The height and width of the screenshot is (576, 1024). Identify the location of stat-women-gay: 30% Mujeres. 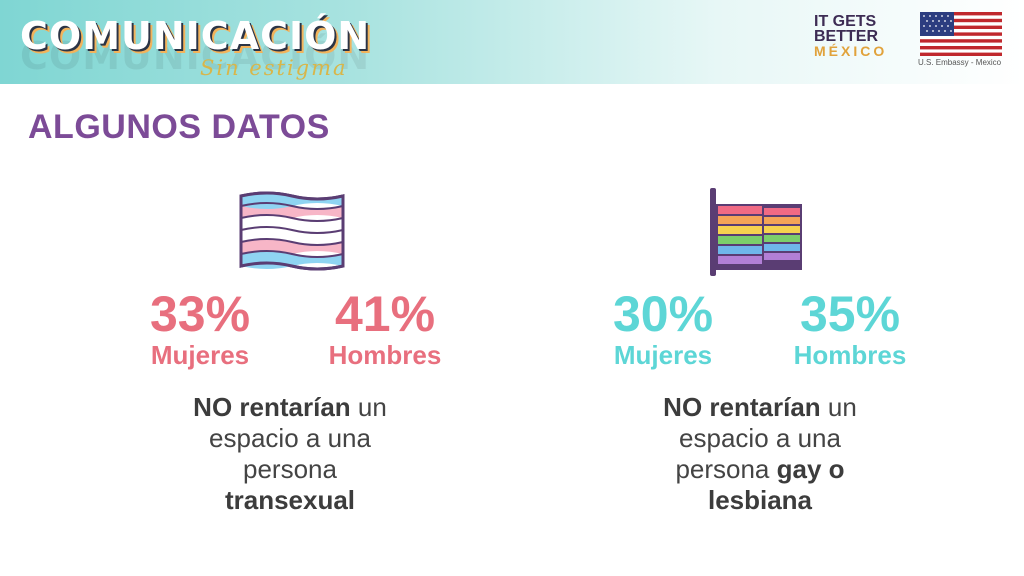
(663, 329).